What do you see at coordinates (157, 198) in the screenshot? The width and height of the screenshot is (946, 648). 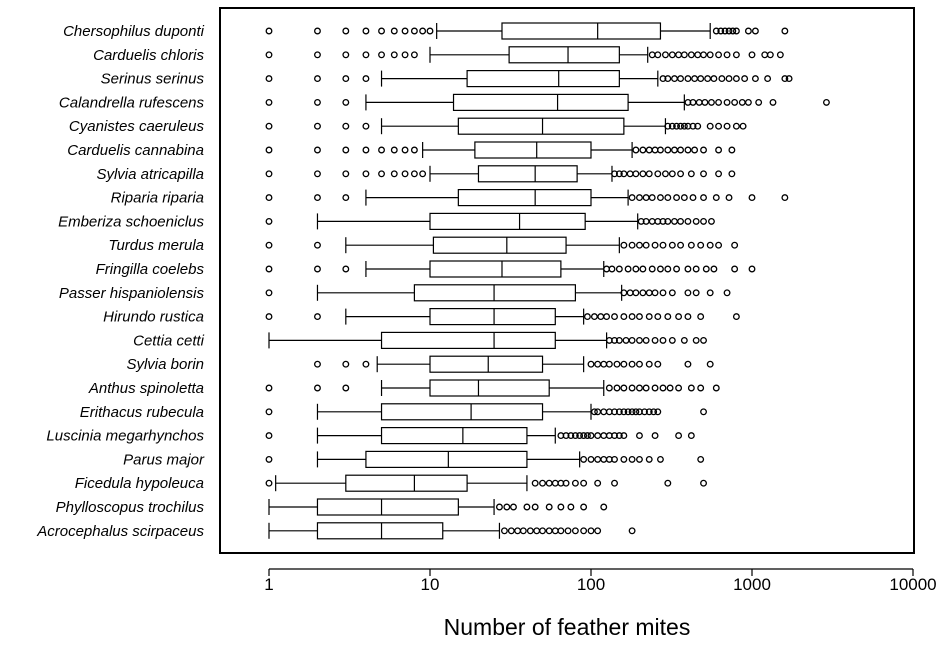 I see `category-label: Riparia riparia` at bounding box center [157, 198].